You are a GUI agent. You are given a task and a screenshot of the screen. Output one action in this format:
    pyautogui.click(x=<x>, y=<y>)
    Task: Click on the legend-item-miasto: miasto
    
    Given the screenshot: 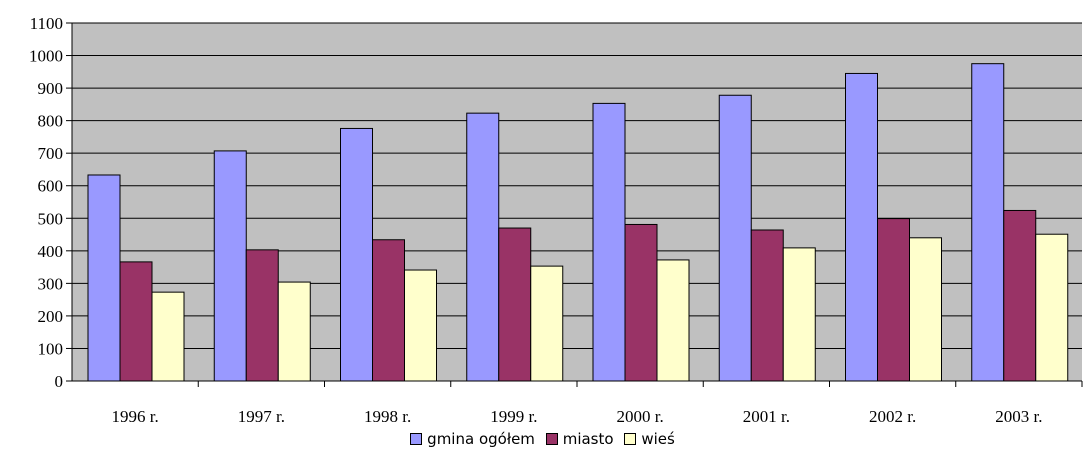 What is the action you would take?
    pyautogui.click(x=579, y=439)
    